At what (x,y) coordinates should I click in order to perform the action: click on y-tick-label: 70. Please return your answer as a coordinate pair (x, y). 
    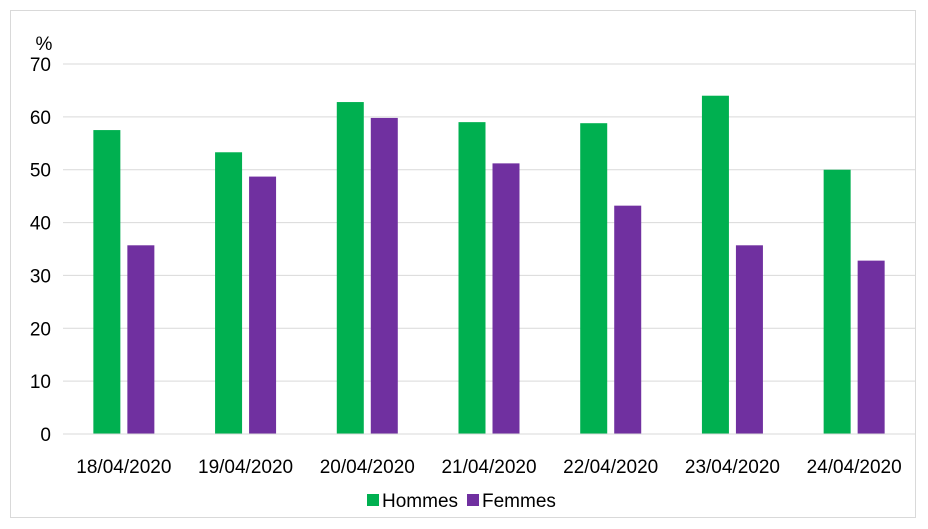
    Looking at the image, I should click on (40, 65).